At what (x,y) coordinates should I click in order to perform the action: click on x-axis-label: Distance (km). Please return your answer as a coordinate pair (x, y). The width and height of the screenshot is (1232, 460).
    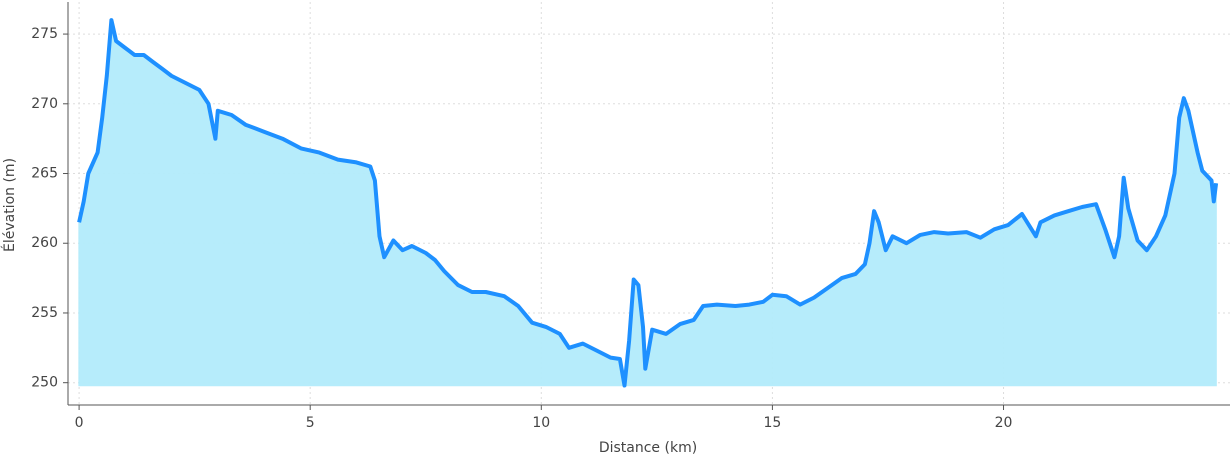
    Looking at the image, I should click on (648, 448).